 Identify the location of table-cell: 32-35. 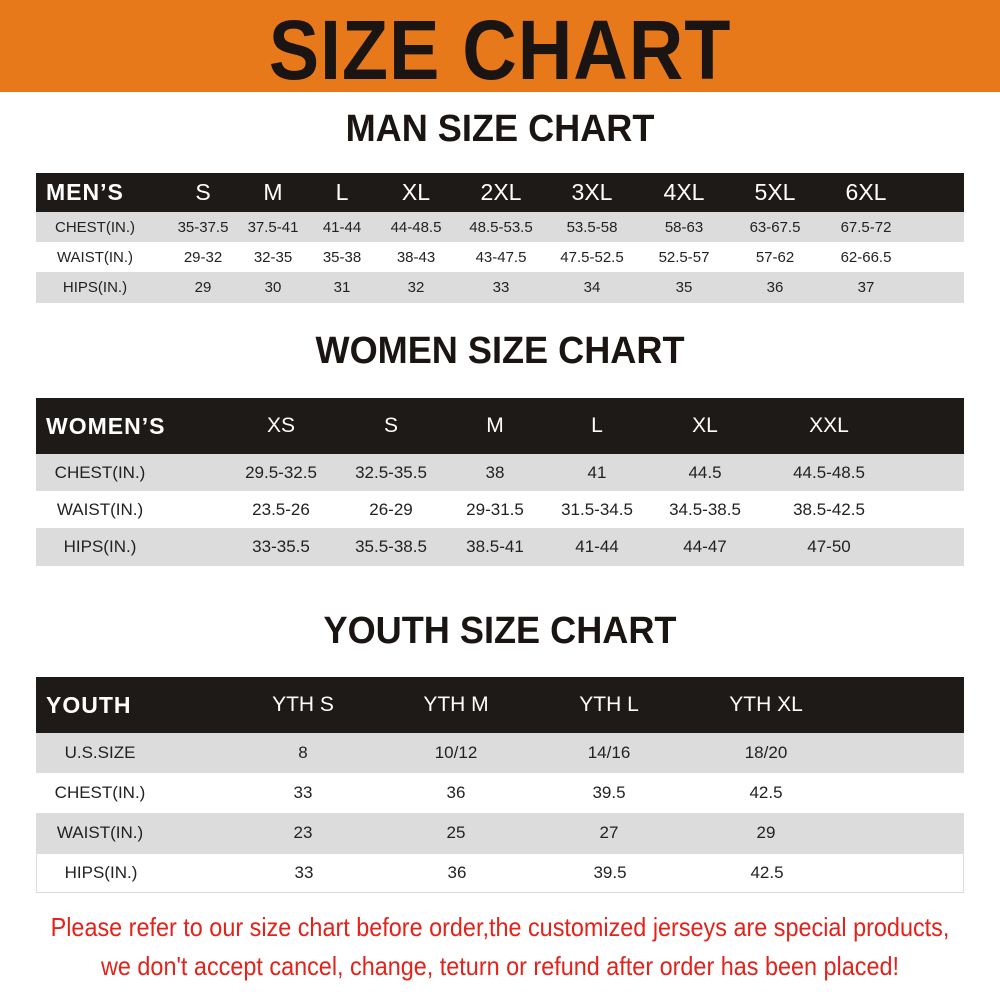
(273, 257).